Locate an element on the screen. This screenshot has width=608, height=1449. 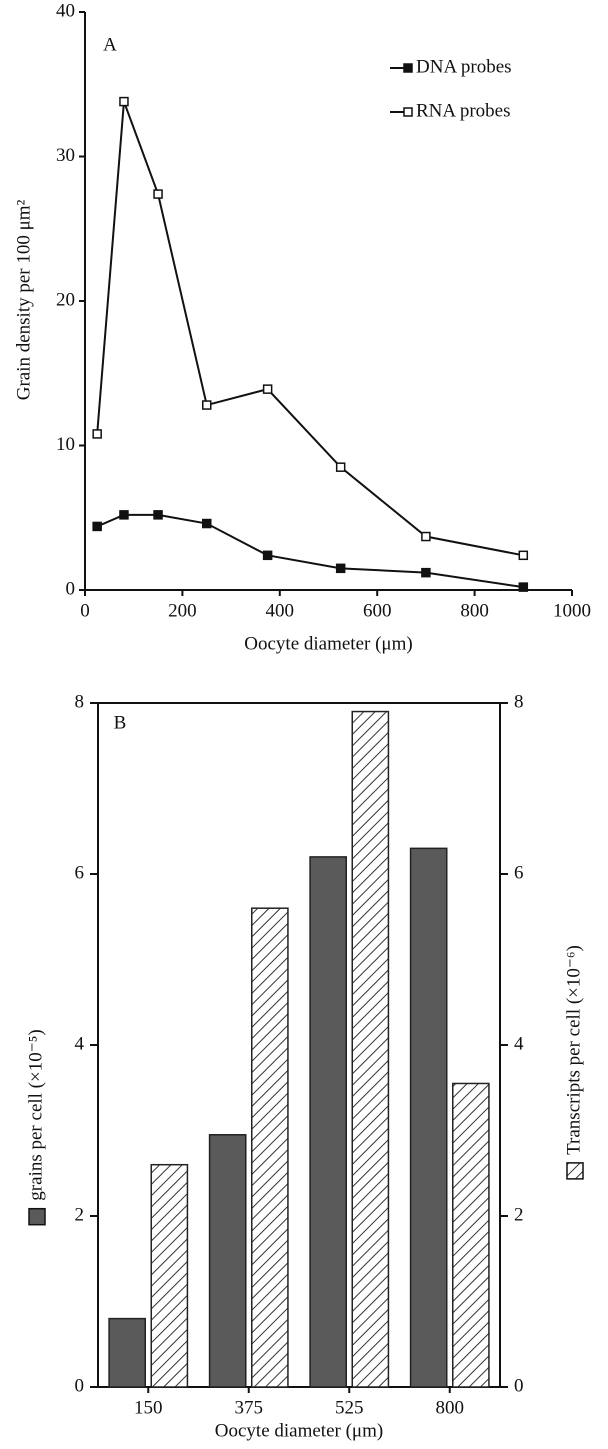
x-tick-label: 0 is located at coordinates (85, 610).